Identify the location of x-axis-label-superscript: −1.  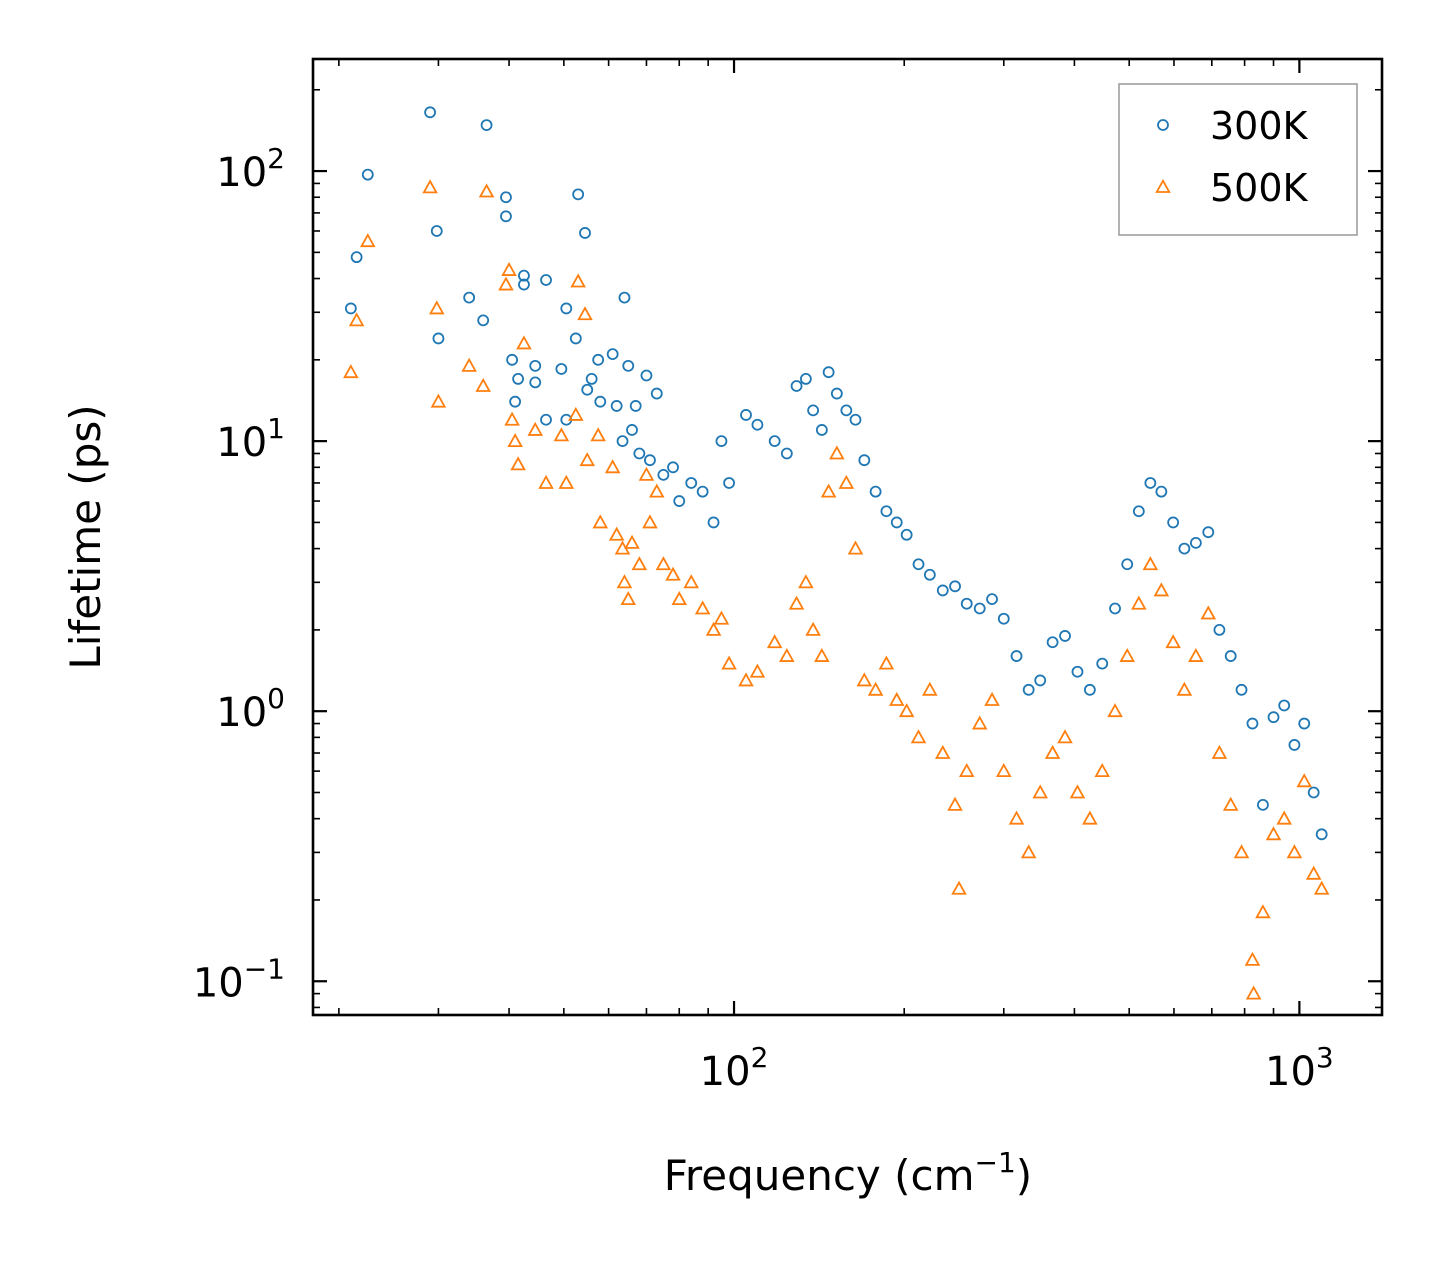
(995, 1162).